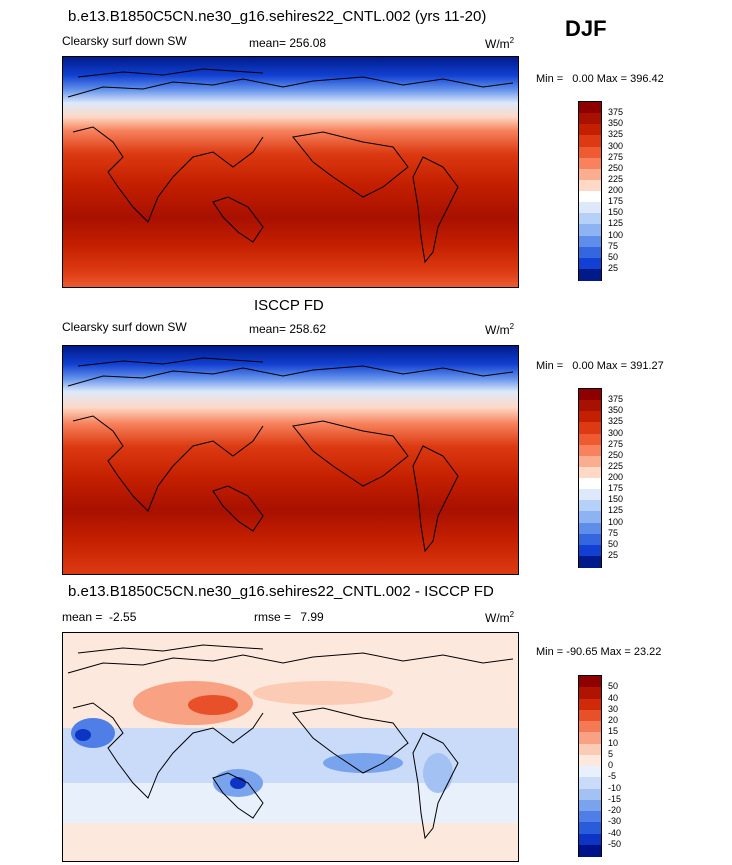 Image resolution: width=732 pixels, height=865 pixels. What do you see at coordinates (287, 43) in the screenshot?
I see `panel-model-mean: mean= 256.08` at bounding box center [287, 43].